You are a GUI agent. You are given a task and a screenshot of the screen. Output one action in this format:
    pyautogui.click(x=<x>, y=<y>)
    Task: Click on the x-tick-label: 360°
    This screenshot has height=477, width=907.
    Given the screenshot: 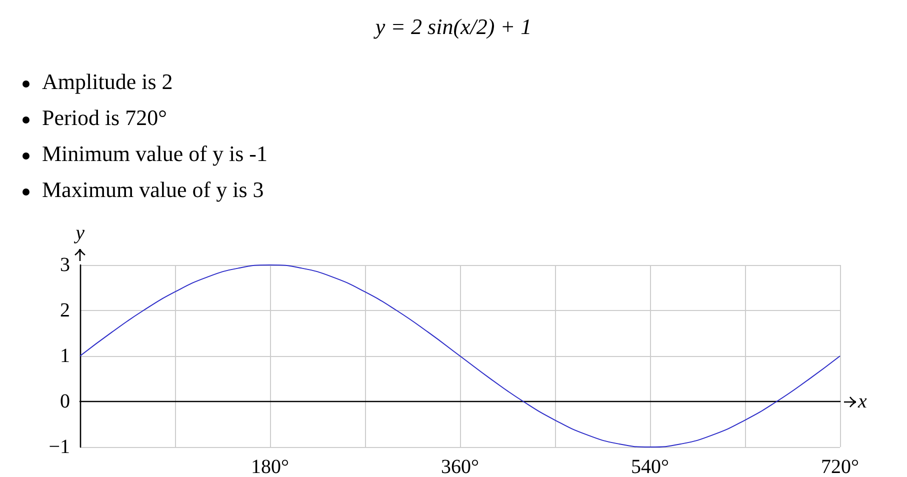 What is the action you would take?
    pyautogui.click(x=460, y=466)
    